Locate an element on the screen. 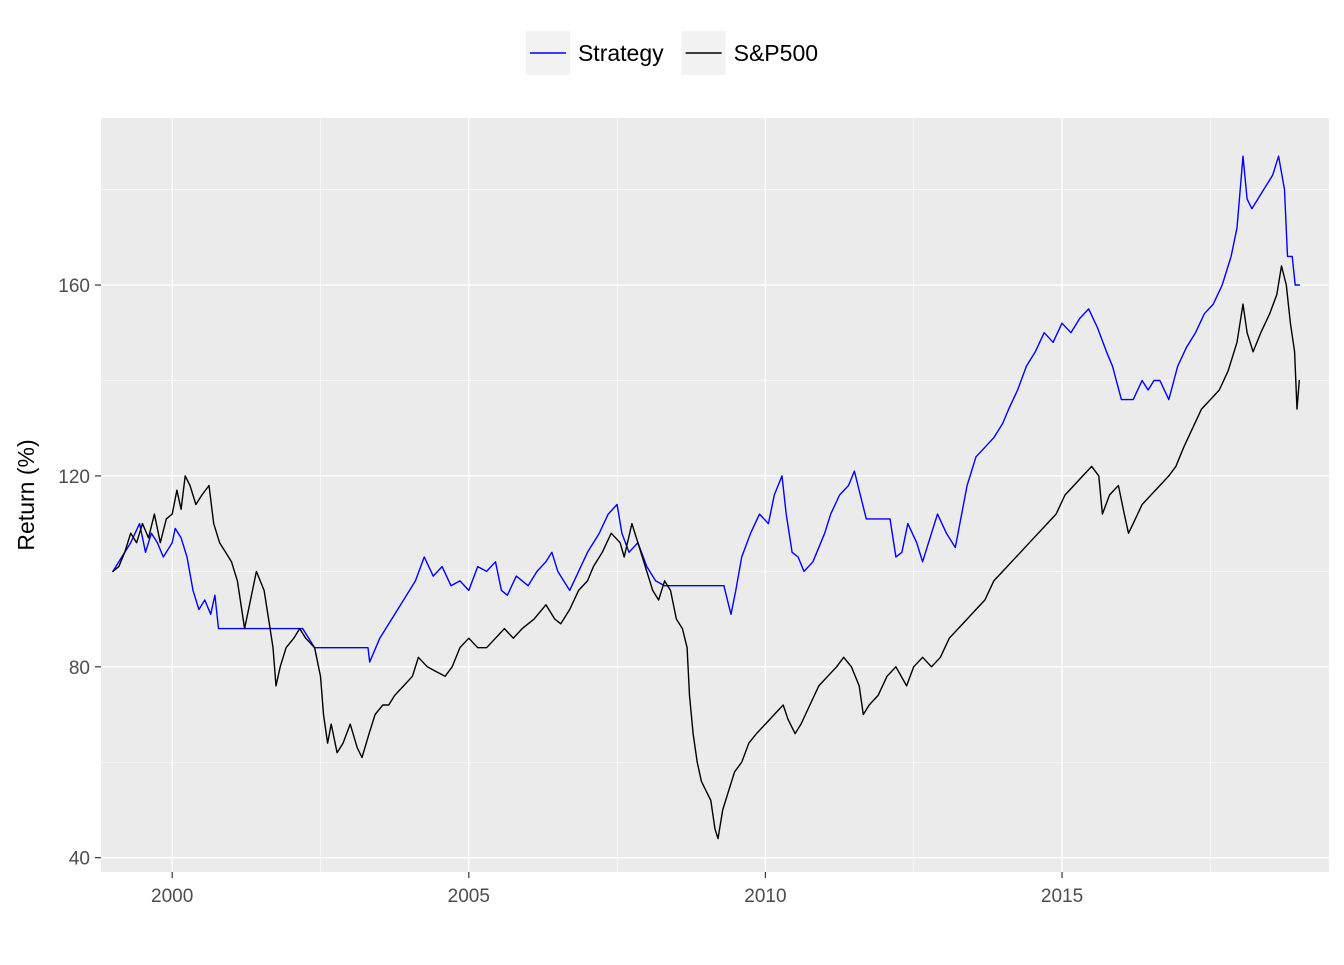 Image resolution: width=1344 pixels, height=965 pixels. legend-label-strategy: Strategy is located at coordinates (621, 53).